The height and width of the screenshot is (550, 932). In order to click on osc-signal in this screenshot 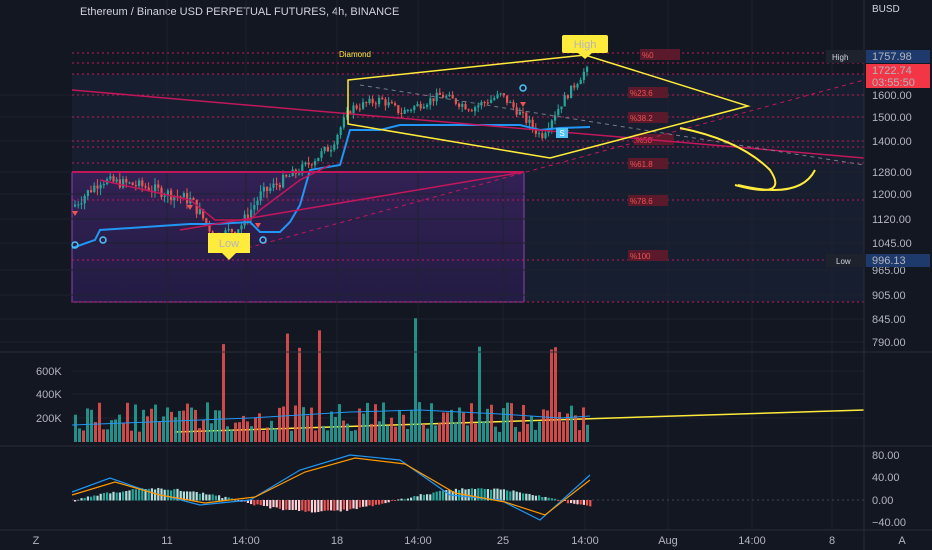, I will do `click(331, 486)`.